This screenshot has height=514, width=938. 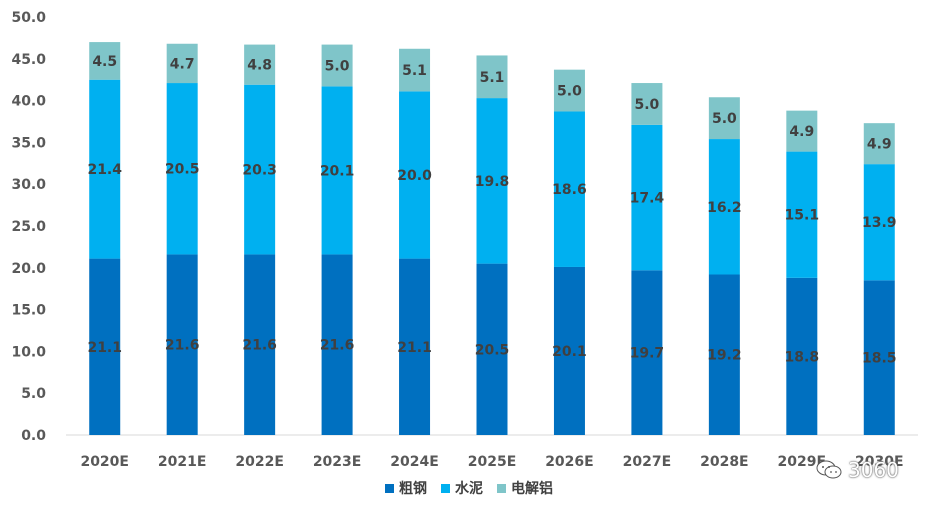 I want to click on data-label: 18.8, so click(x=802, y=357).